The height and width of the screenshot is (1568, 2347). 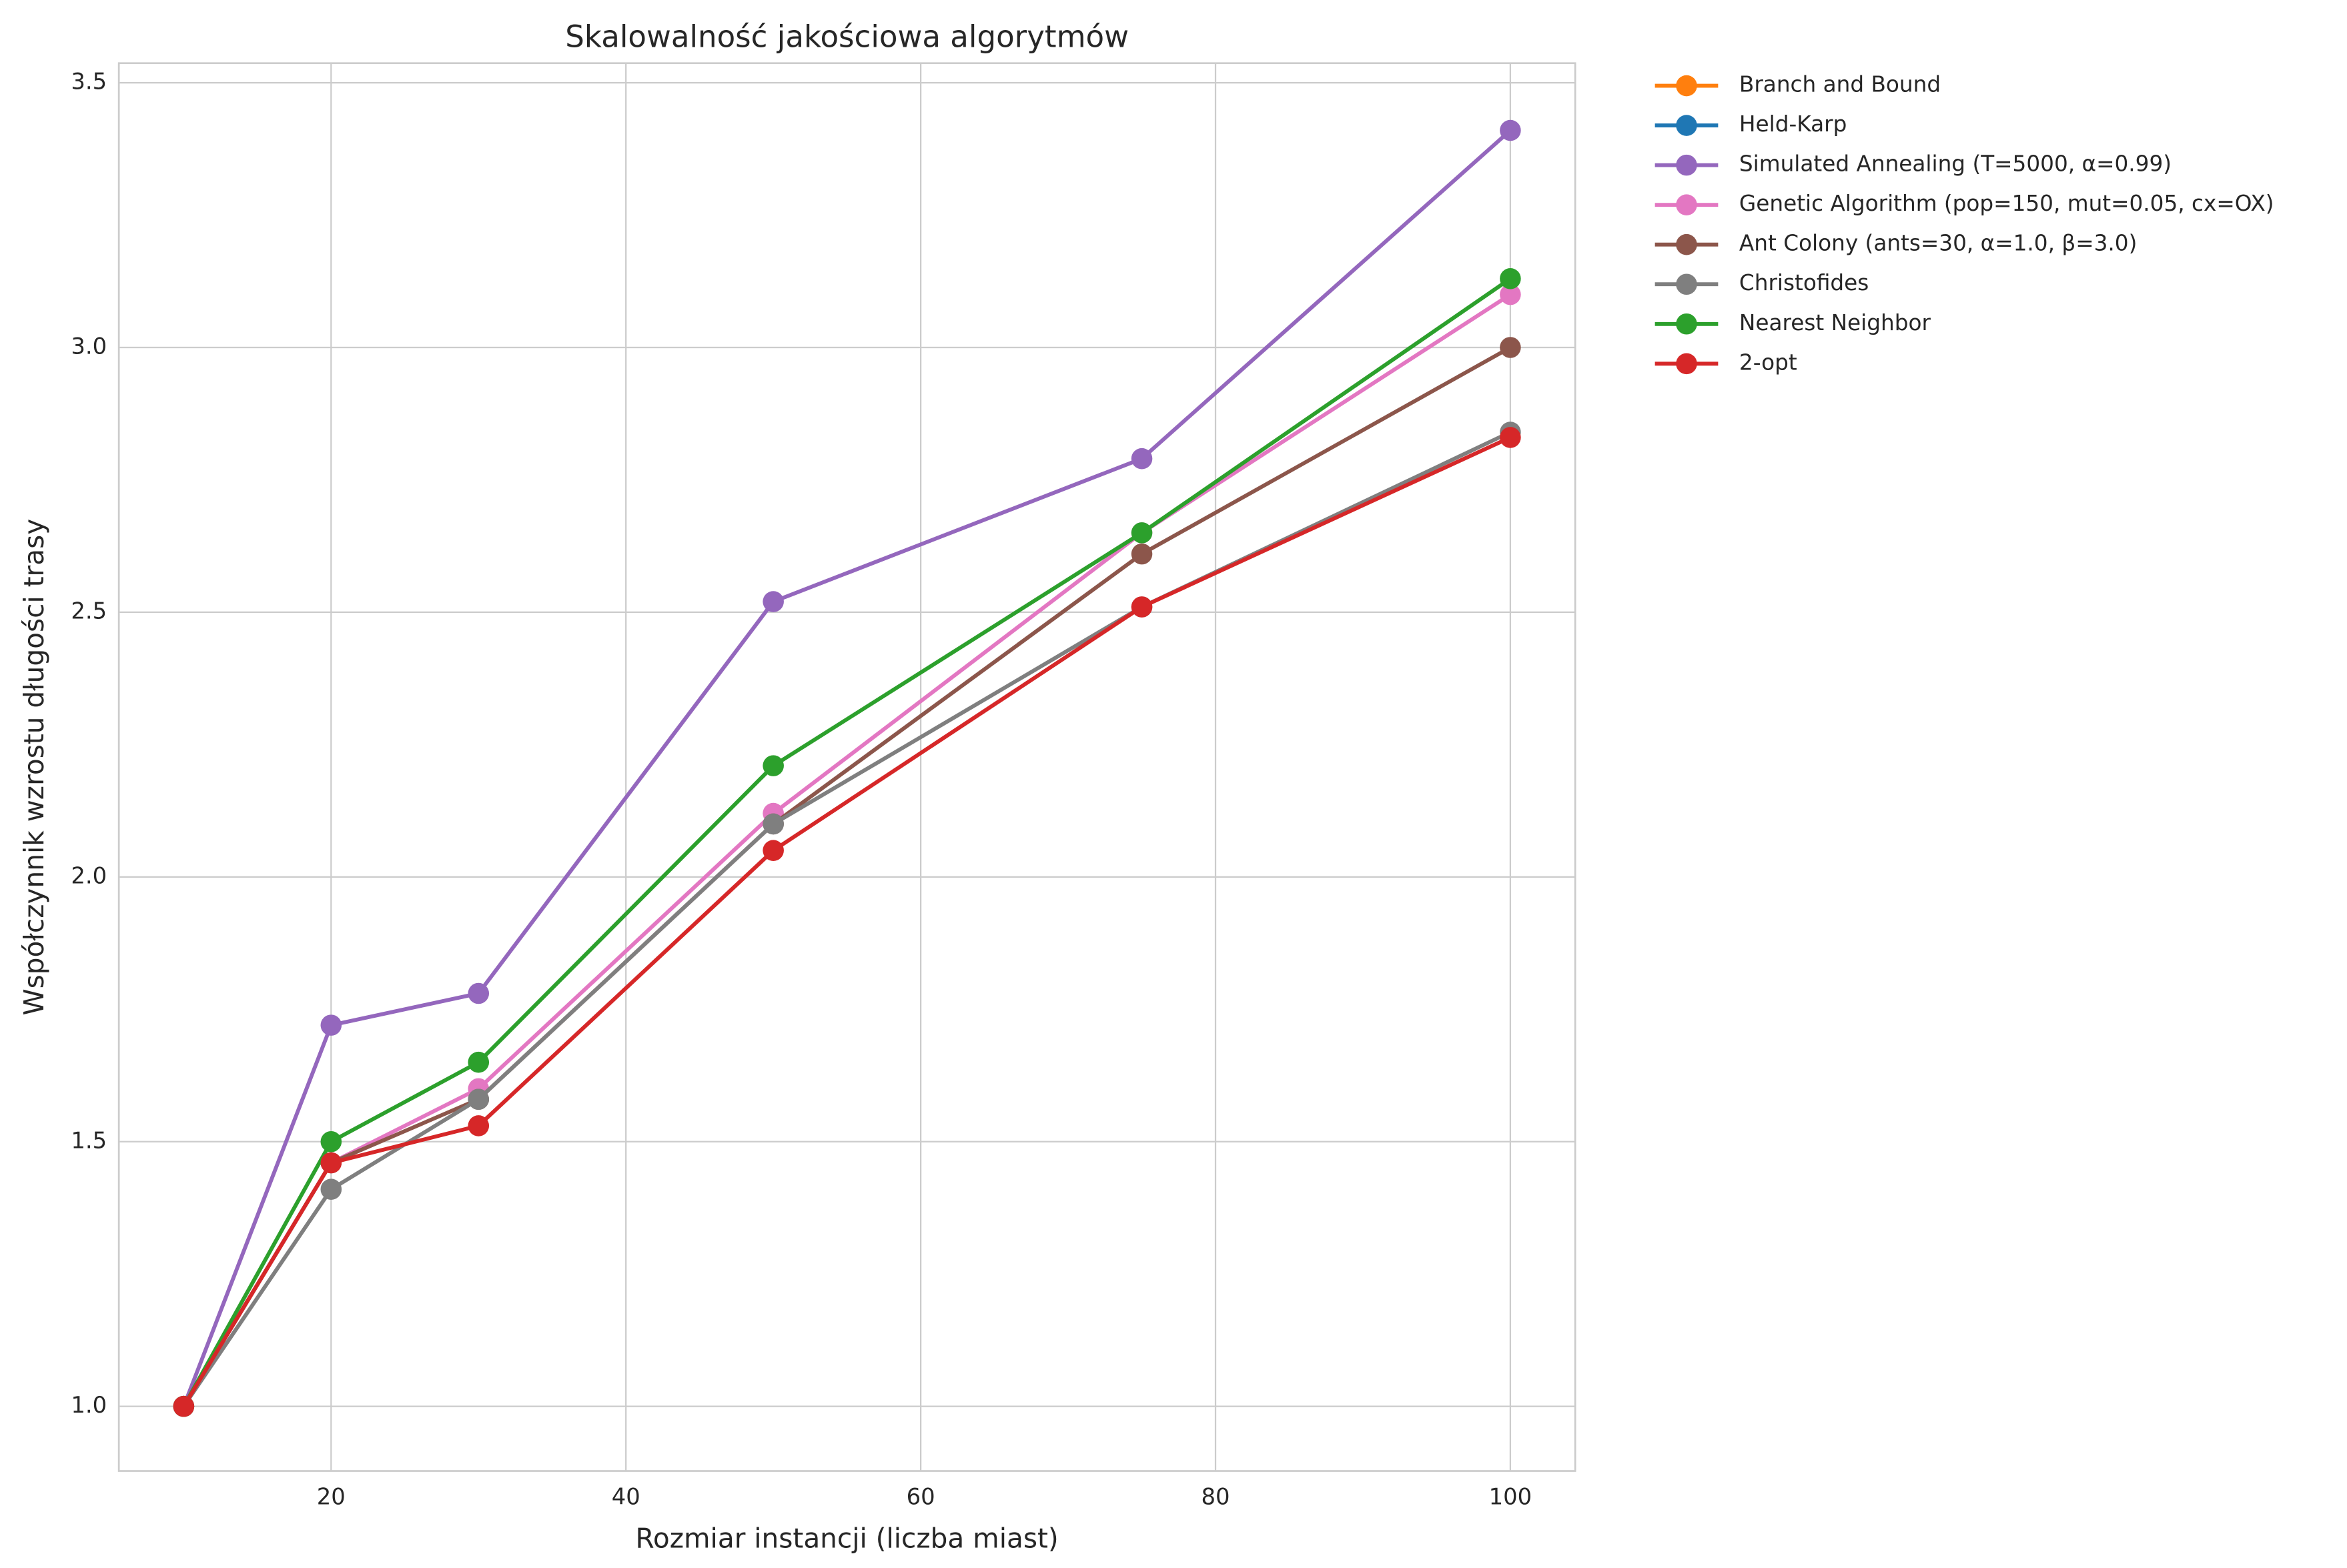 What do you see at coordinates (848, 1538) in the screenshot?
I see `x-axis-label: Rozmiar instancji (liczba miast)` at bounding box center [848, 1538].